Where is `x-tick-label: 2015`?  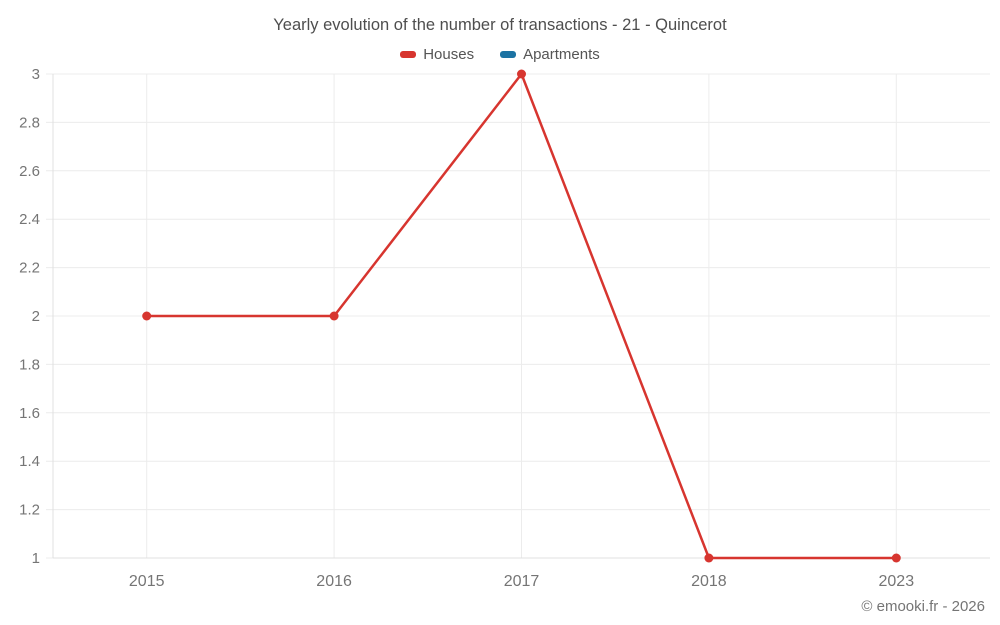 x-tick-label: 2015 is located at coordinates (147, 581).